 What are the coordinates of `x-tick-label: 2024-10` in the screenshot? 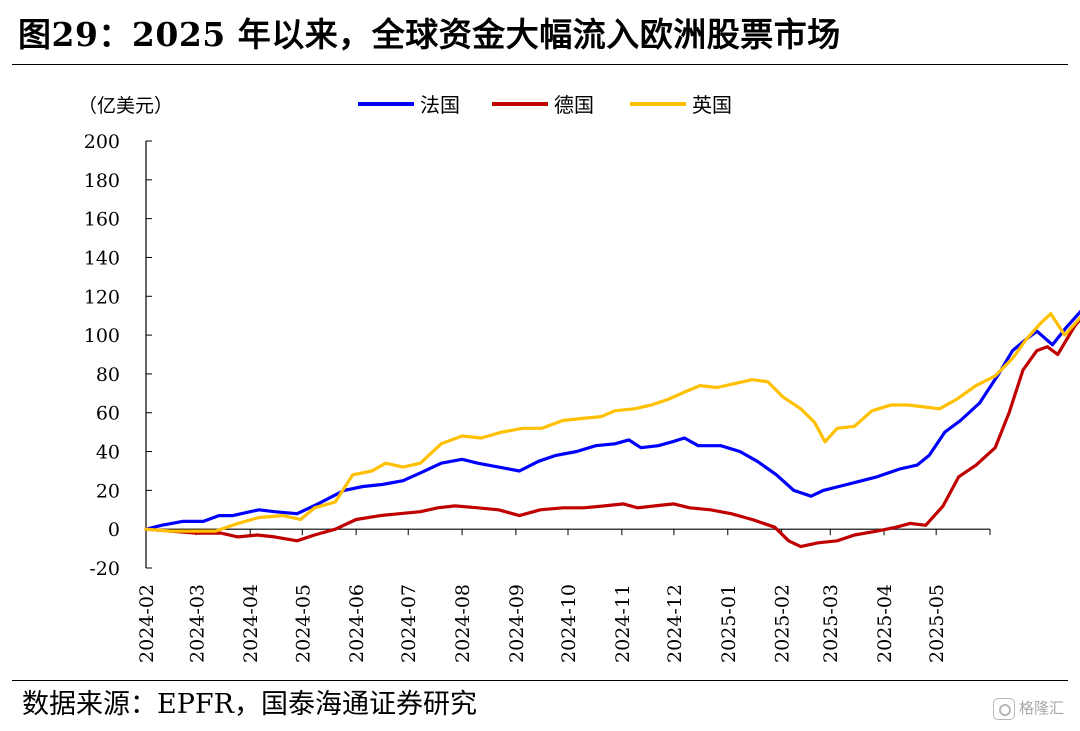 It's located at (569, 623).